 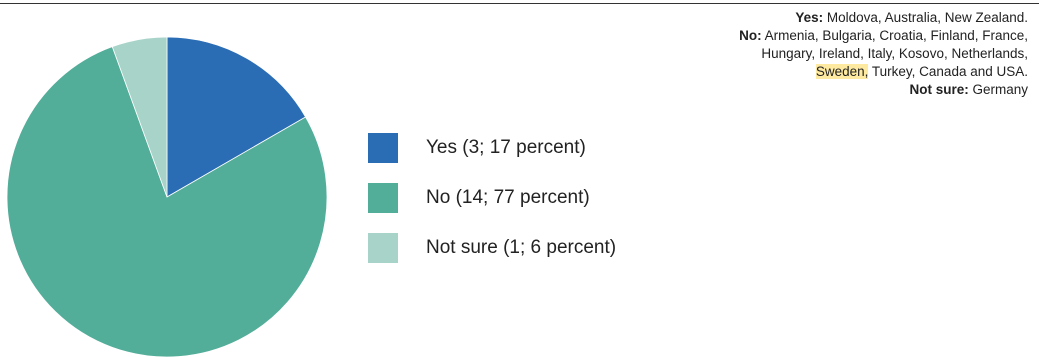 What do you see at coordinates (519, 3) in the screenshot?
I see `top-rule` at bounding box center [519, 3].